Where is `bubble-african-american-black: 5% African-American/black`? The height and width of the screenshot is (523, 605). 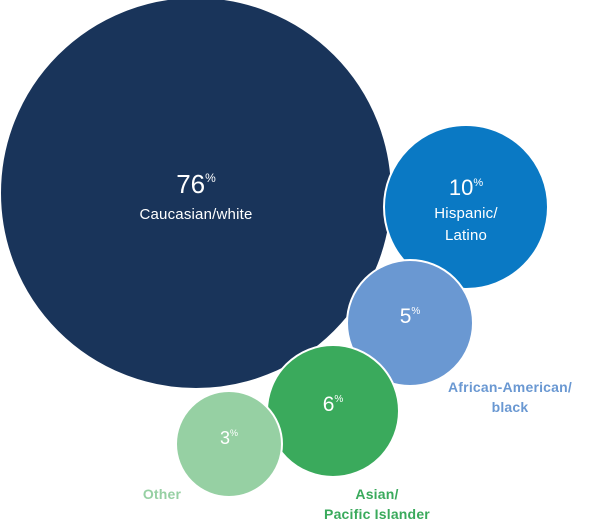
bubble-african-american-black: 5% African-American/black is located at coordinates (459, 337).